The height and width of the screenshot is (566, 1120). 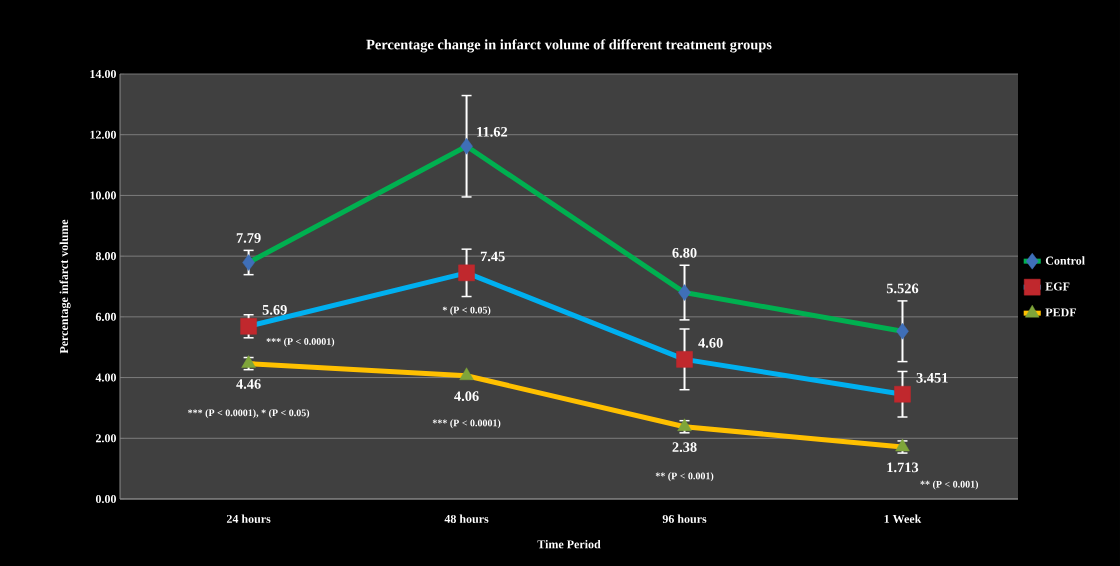 I want to click on x-axis-title: Time Period, so click(x=569, y=544).